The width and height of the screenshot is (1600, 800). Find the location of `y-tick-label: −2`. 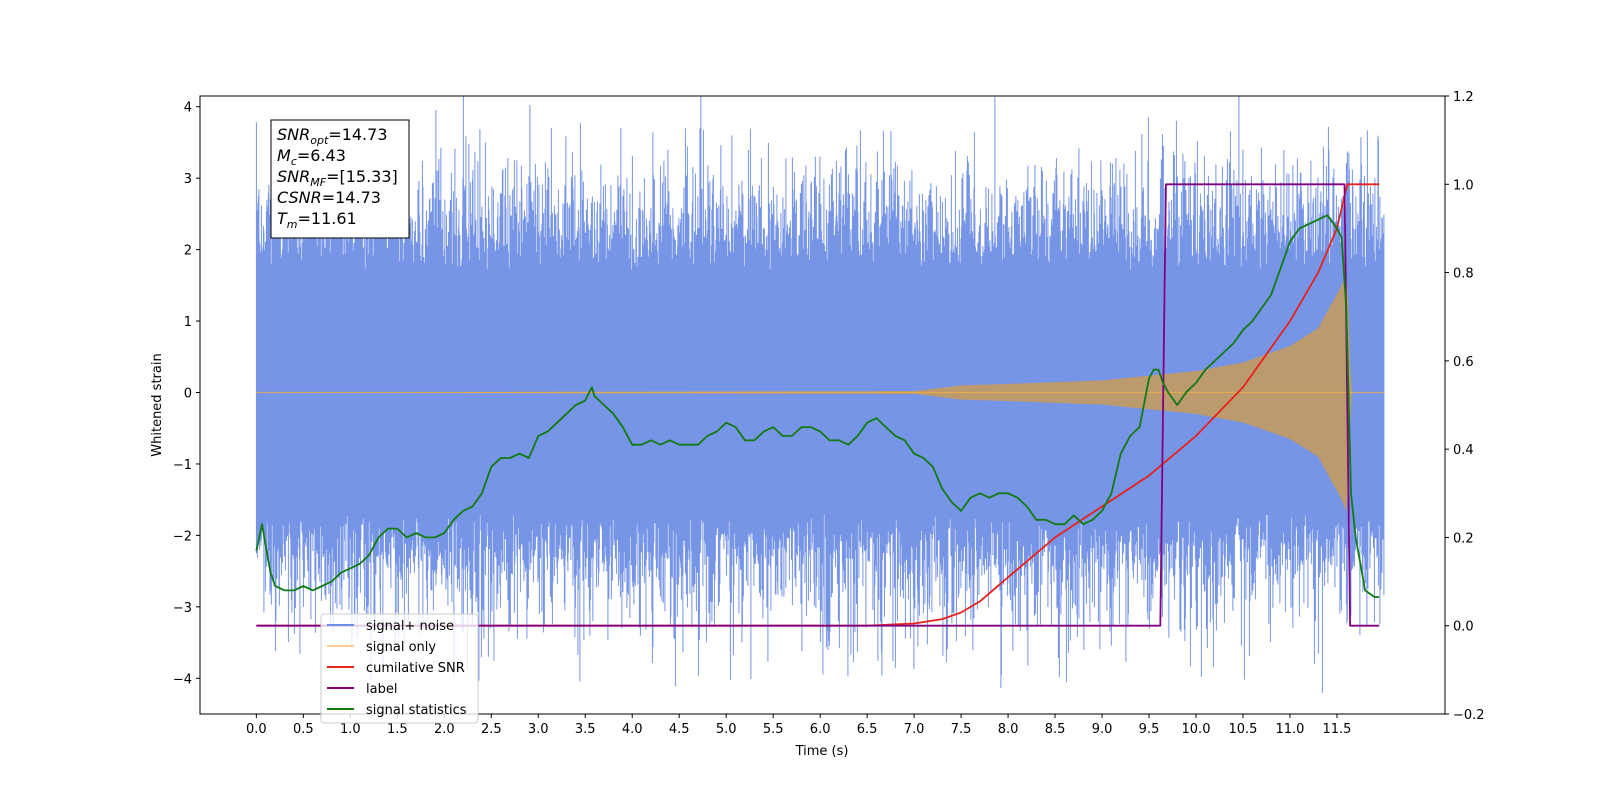

y-tick-label: −2 is located at coordinates (182, 536).